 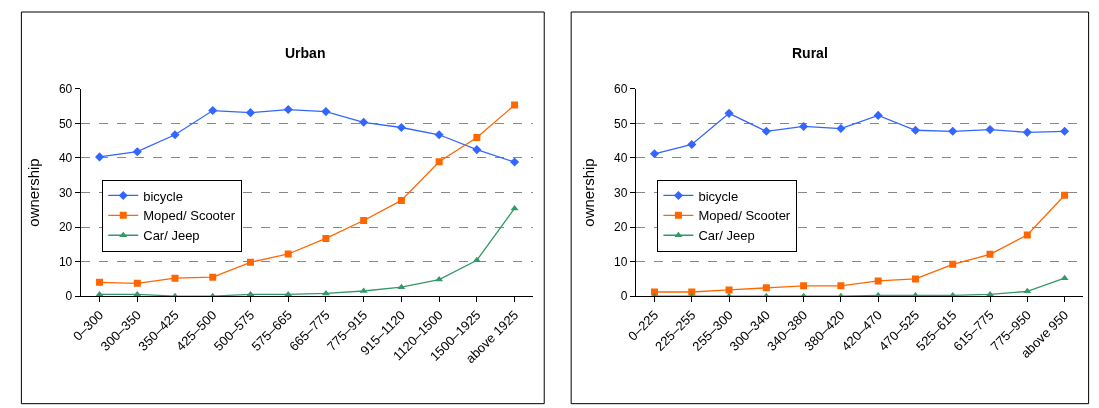 What do you see at coordinates (810, 53) in the screenshot?
I see `chart-title: Rural` at bounding box center [810, 53].